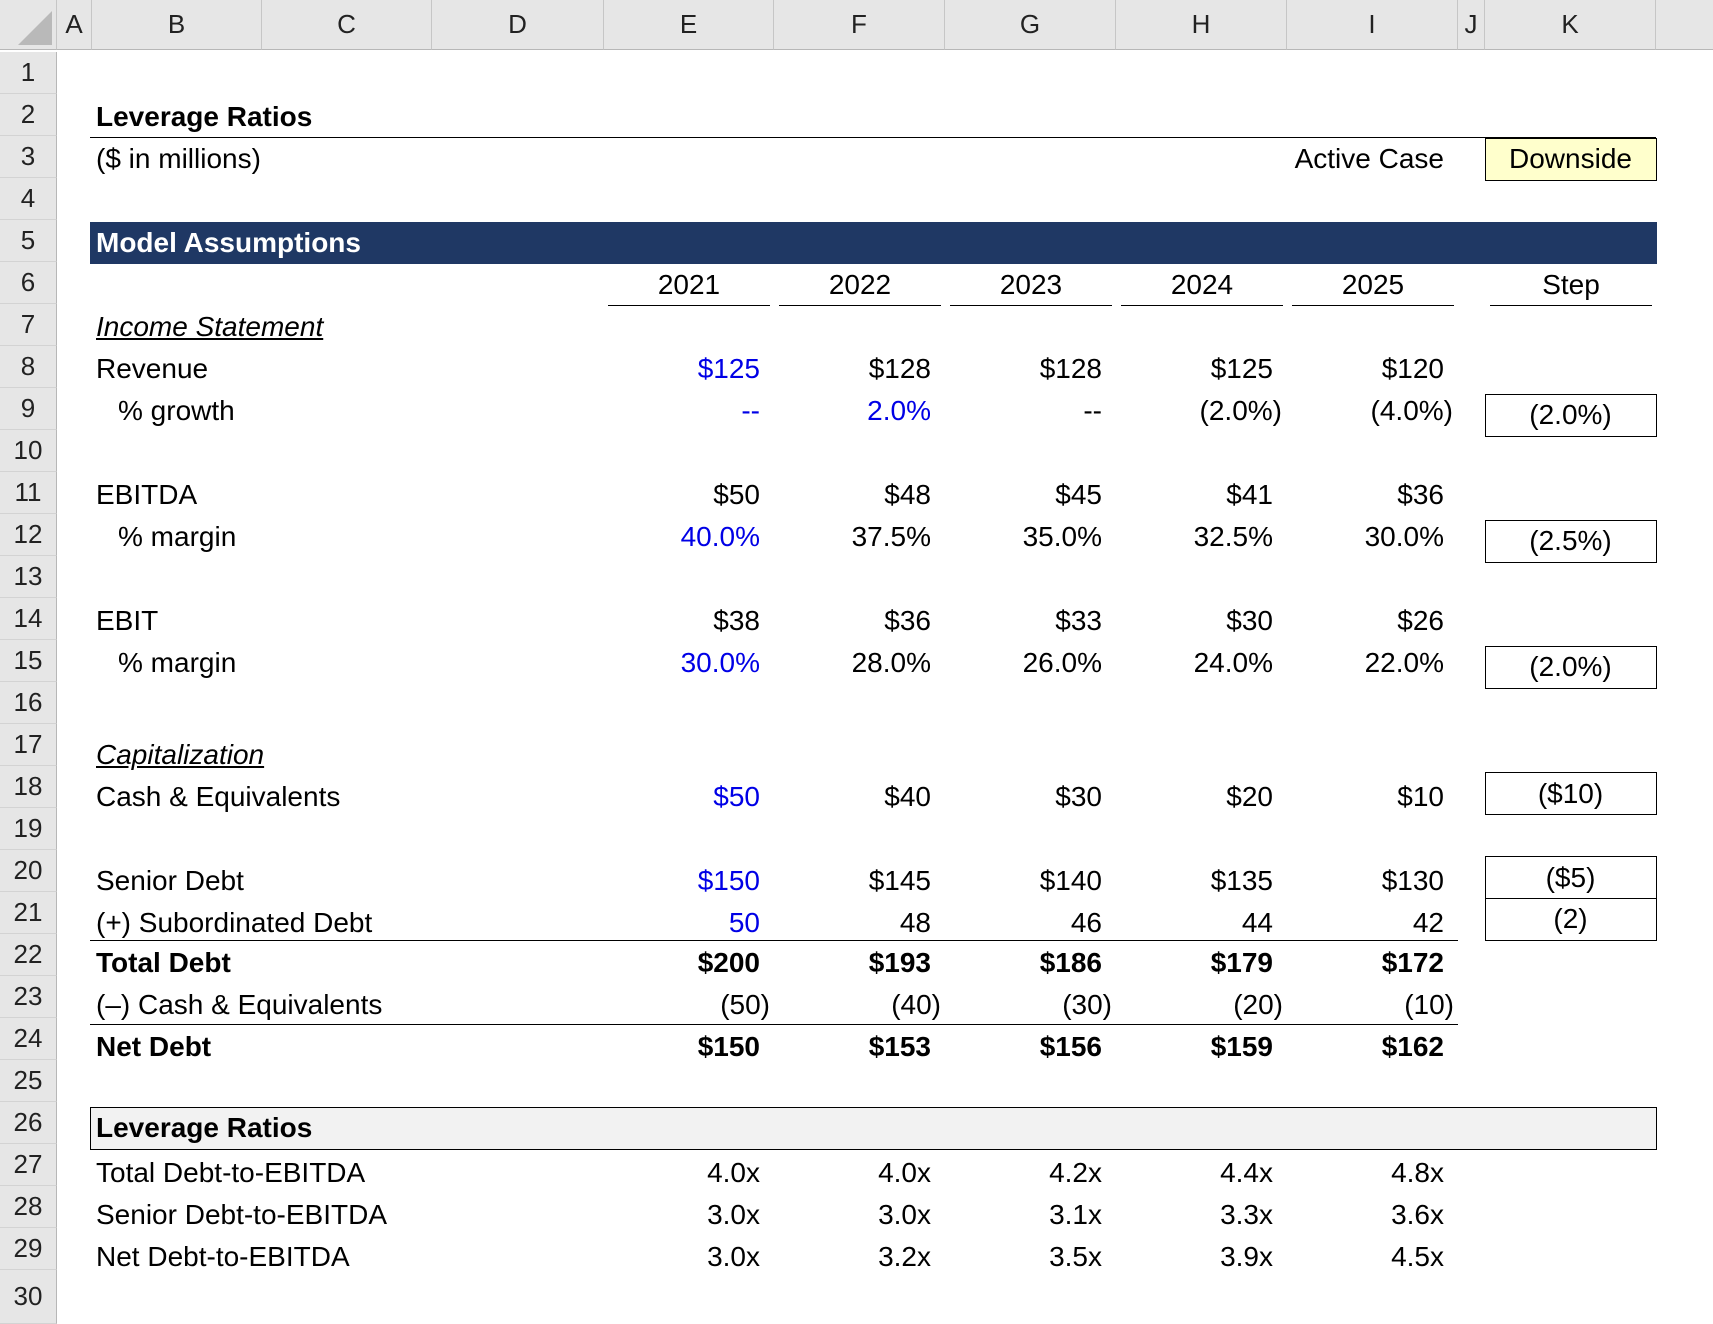 Image resolution: width=1713 pixels, height=1324 pixels. What do you see at coordinates (1258, 1004) in the screenshot?
I see `less-cash-cell: (20)` at bounding box center [1258, 1004].